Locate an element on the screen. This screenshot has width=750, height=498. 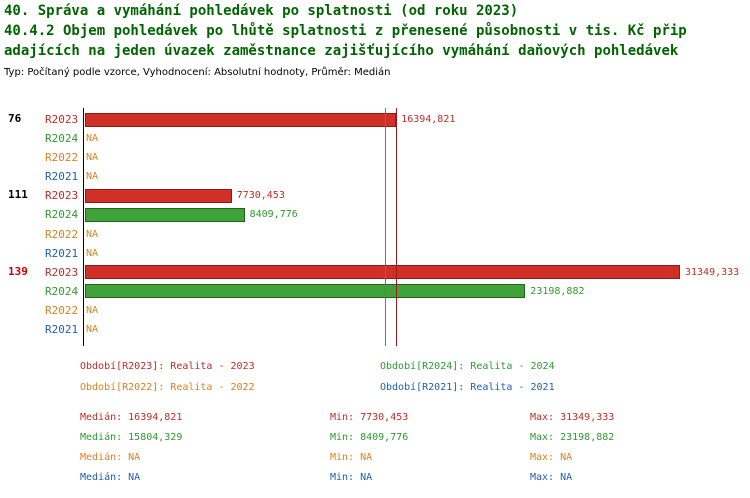
median-line-r2023 is located at coordinates (397, 227).